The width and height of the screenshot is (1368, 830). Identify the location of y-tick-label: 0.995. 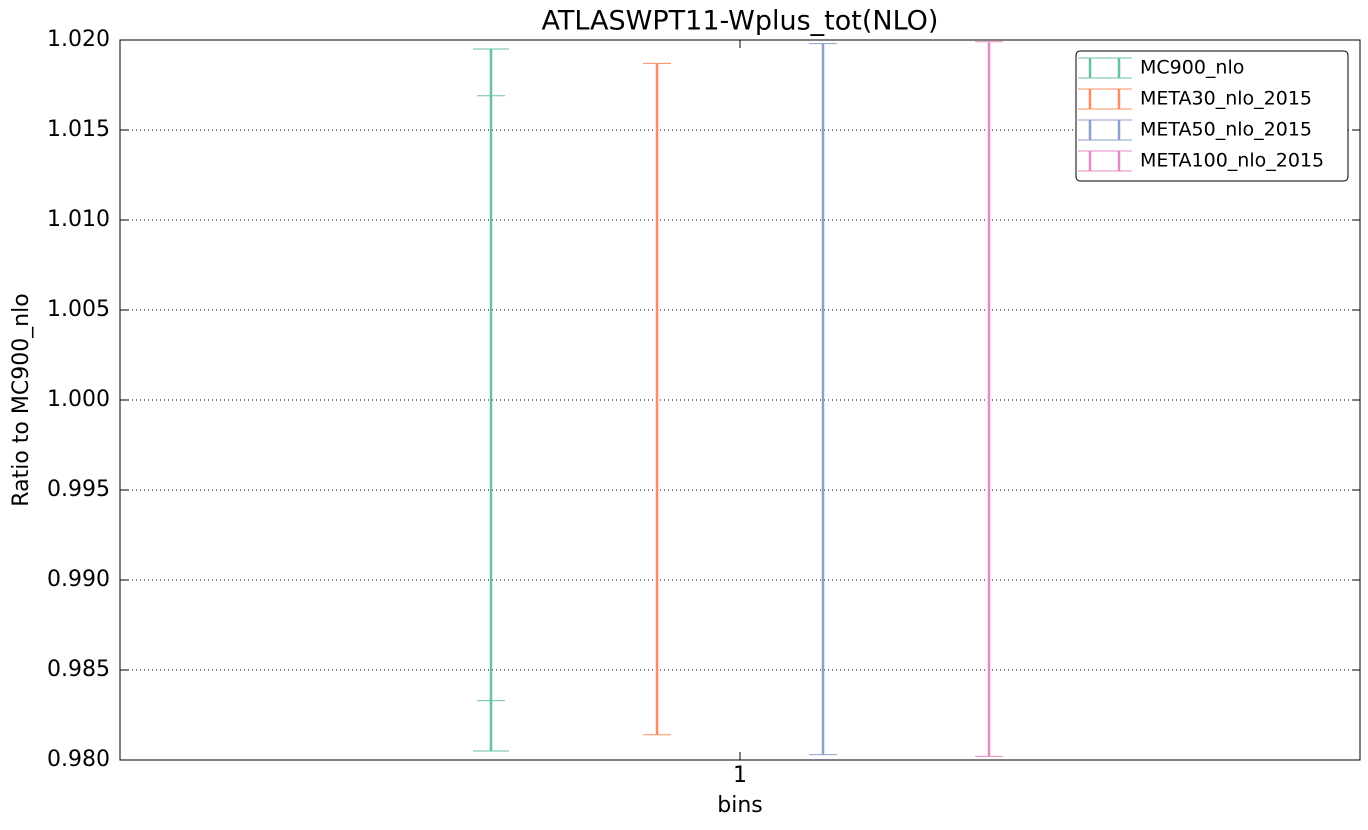
(78, 489).